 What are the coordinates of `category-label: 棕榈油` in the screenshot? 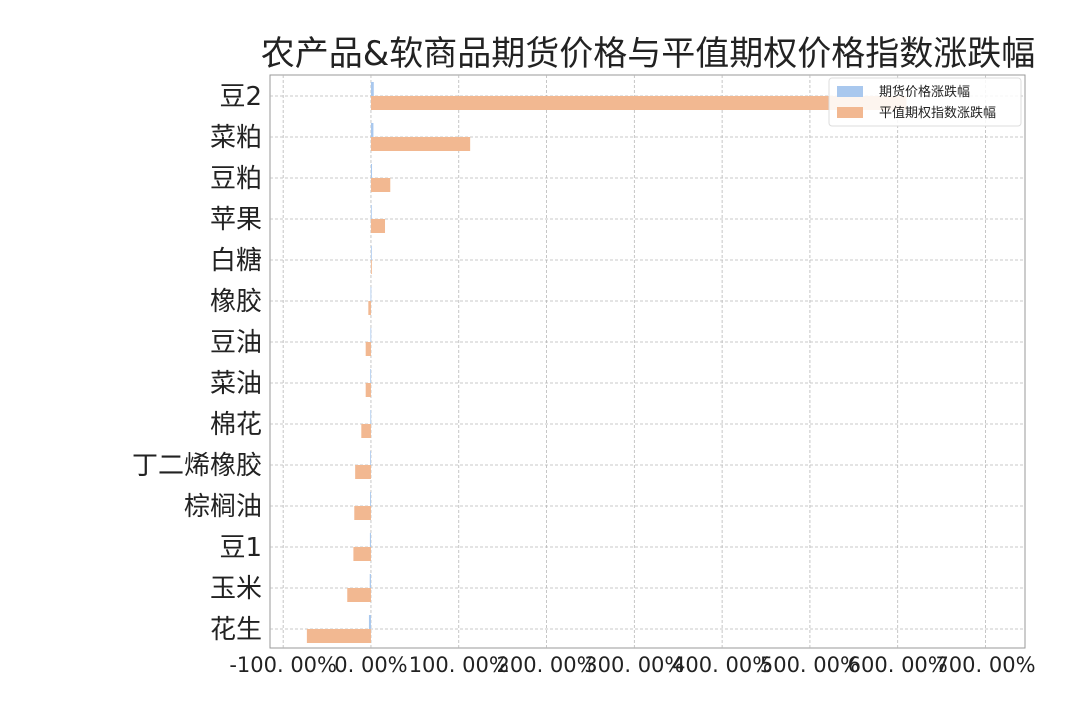 It's located at (223, 507).